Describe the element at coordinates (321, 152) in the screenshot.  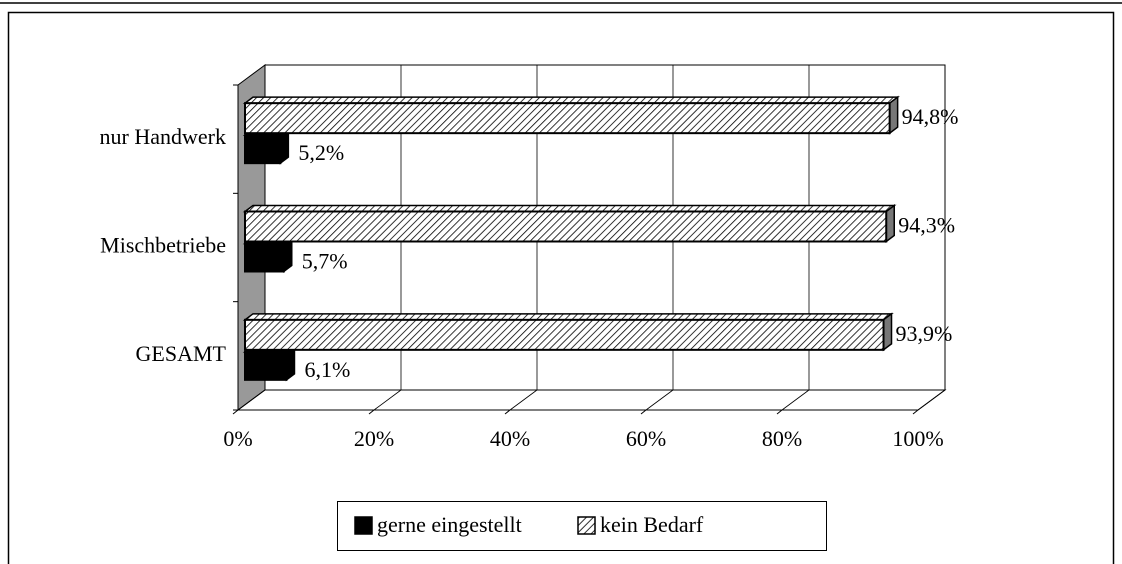
I see `value-label: 5,2%` at that location.